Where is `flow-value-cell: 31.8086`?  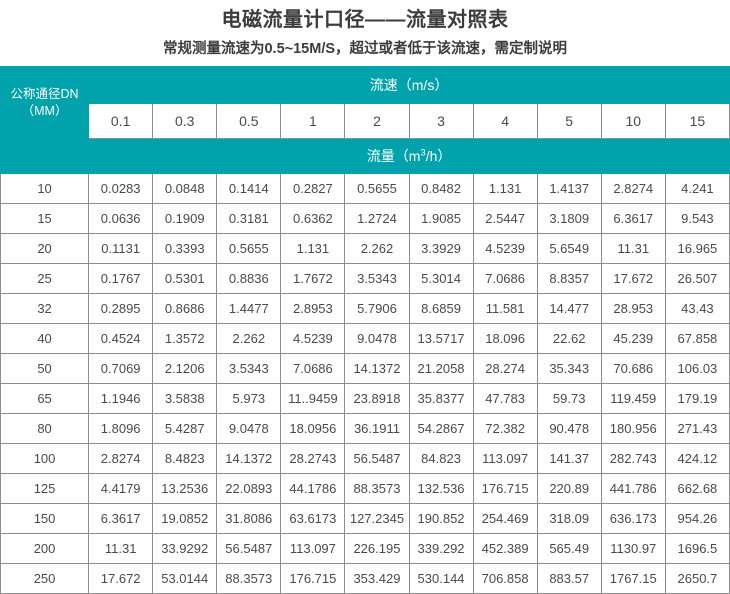 flow-value-cell: 31.8086 is located at coordinates (249, 518).